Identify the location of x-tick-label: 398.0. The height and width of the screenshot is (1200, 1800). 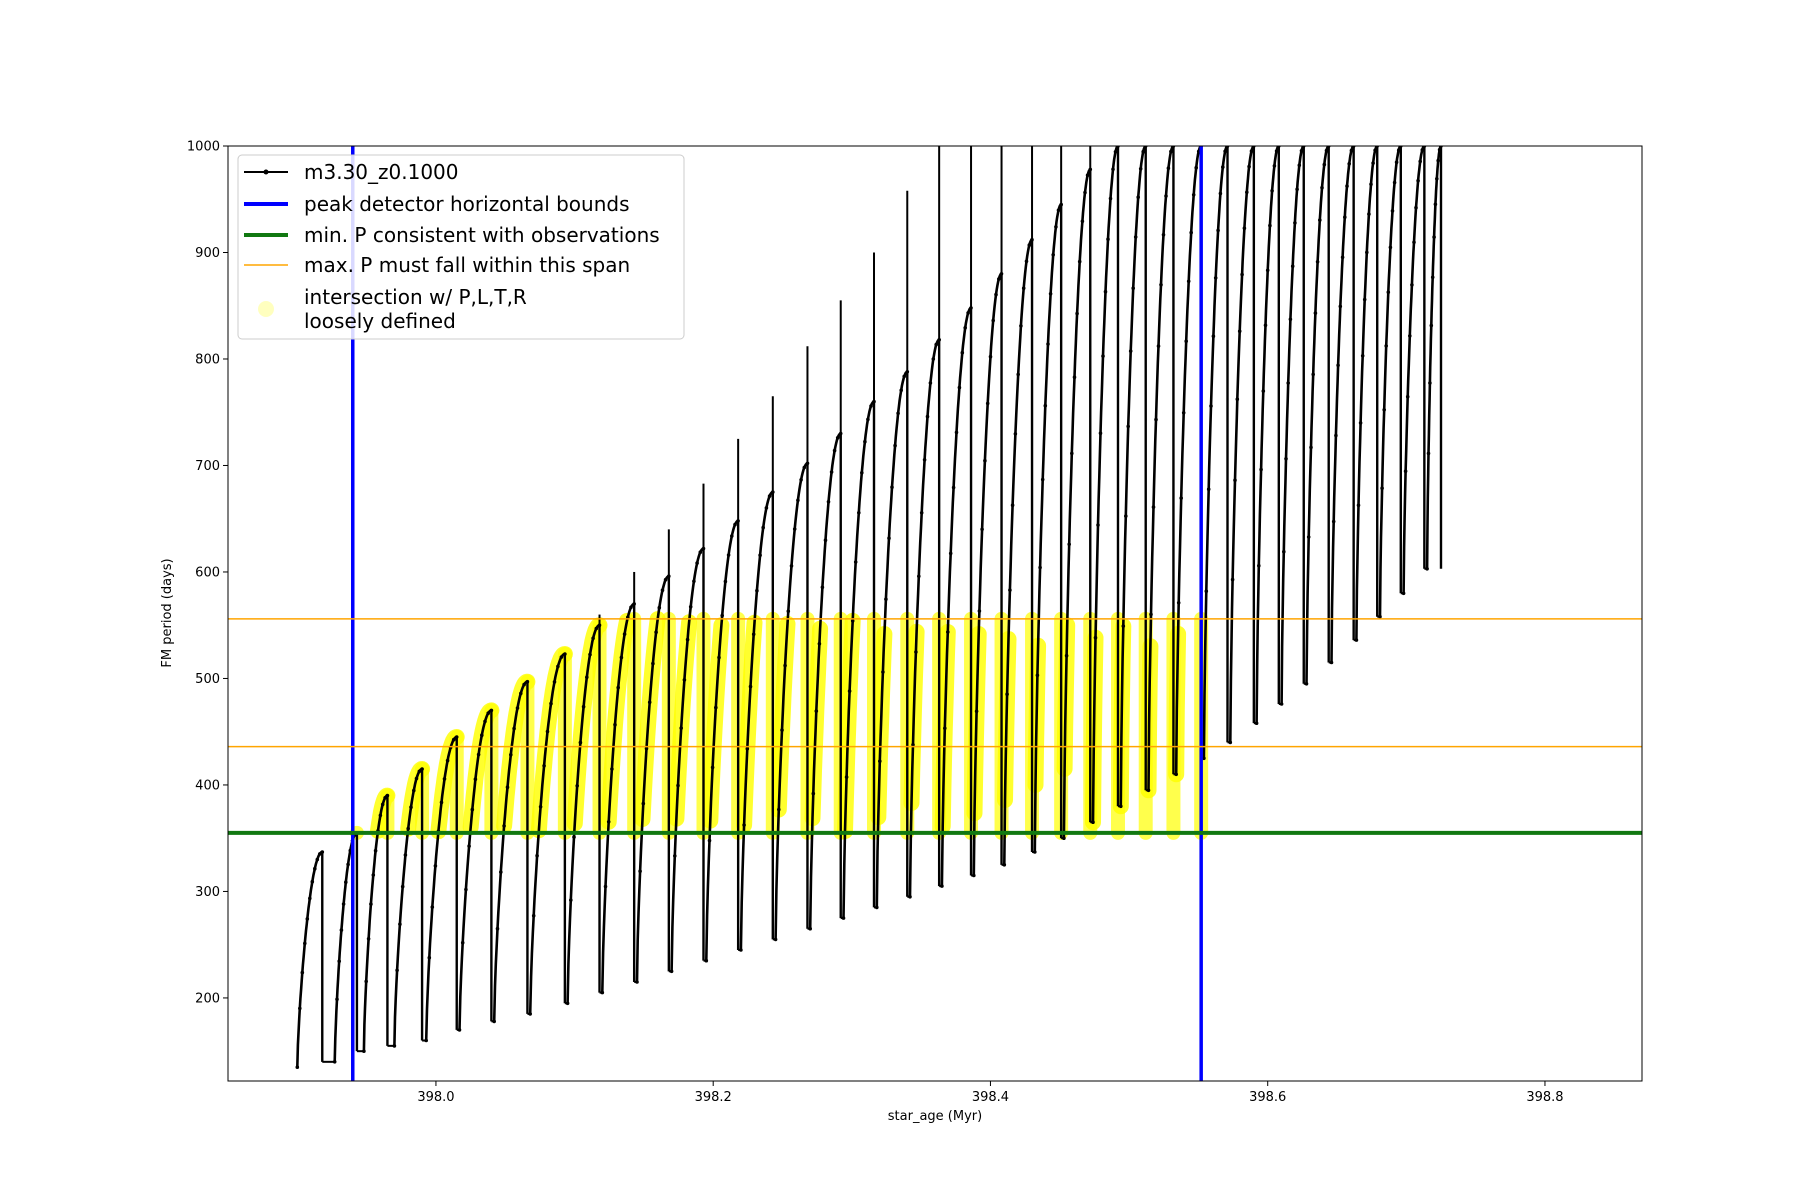
(435, 1097).